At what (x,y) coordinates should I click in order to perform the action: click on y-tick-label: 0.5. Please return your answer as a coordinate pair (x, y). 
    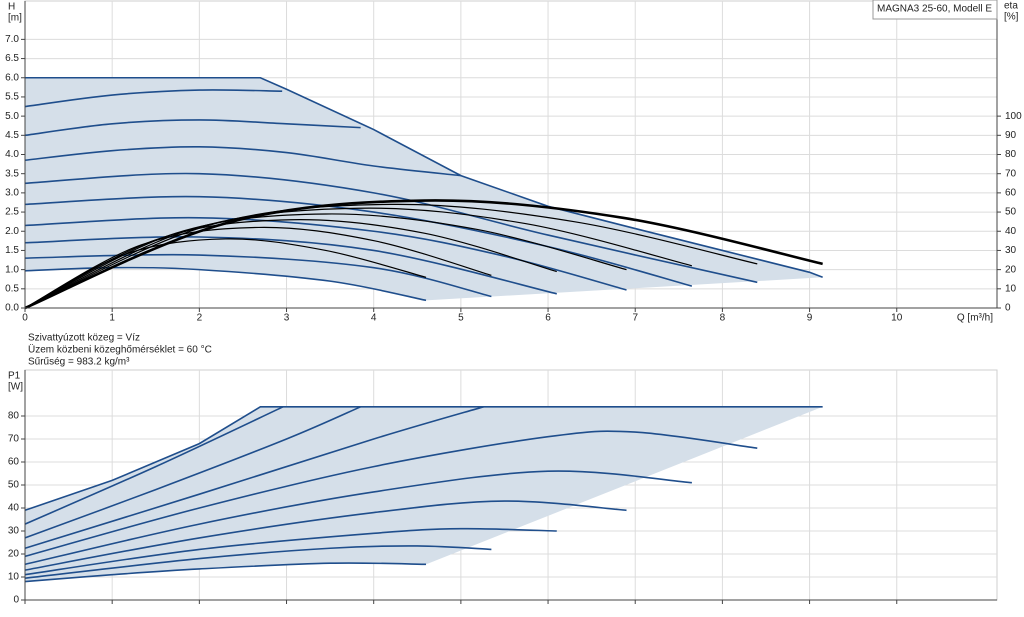
    Looking at the image, I should click on (12, 288).